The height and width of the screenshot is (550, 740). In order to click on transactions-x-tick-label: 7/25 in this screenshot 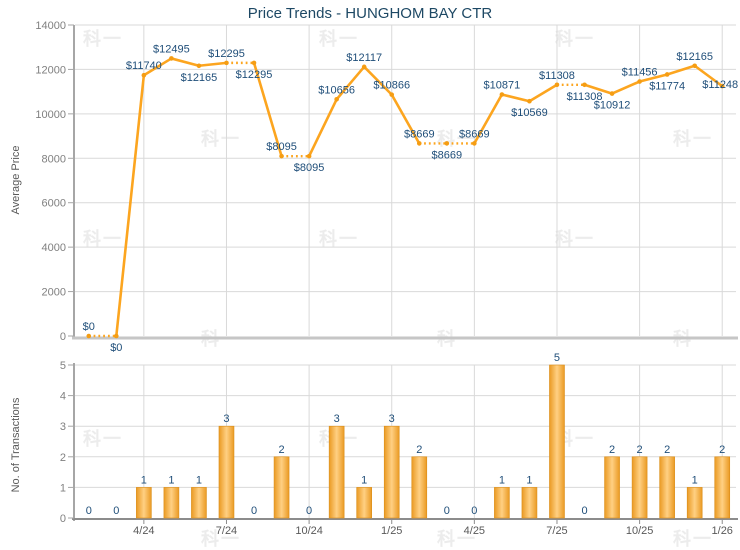, I will do `click(556, 531)`.